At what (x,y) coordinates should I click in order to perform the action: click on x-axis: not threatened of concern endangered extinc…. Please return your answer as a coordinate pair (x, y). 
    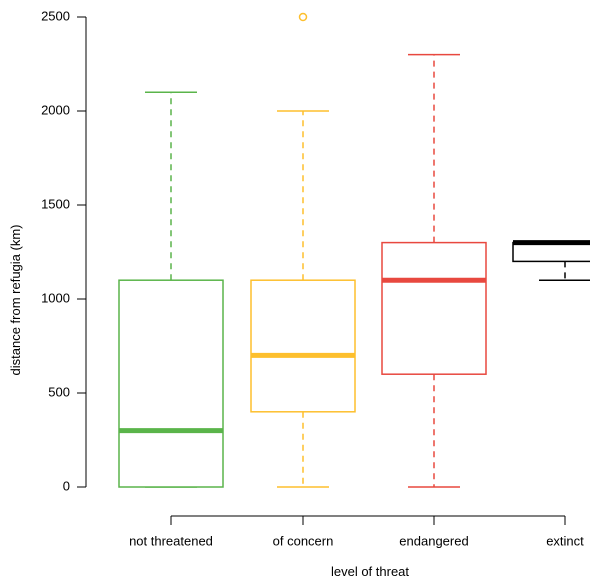
    Looking at the image, I should click on (356, 531).